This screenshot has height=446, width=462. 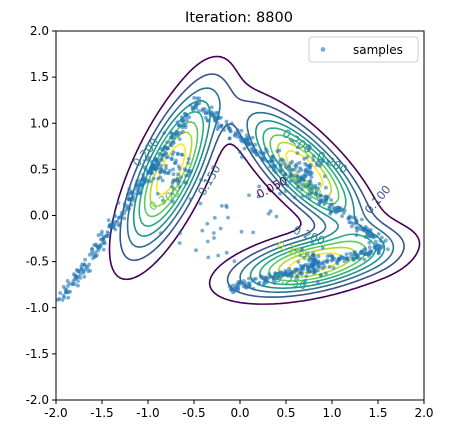 What do you see at coordinates (41, 215) in the screenshot?
I see `y-axis: 2.0 1.5 1.0 0.5 0.0 -0.5 -1.0 -1.5 -2.0` at bounding box center [41, 215].